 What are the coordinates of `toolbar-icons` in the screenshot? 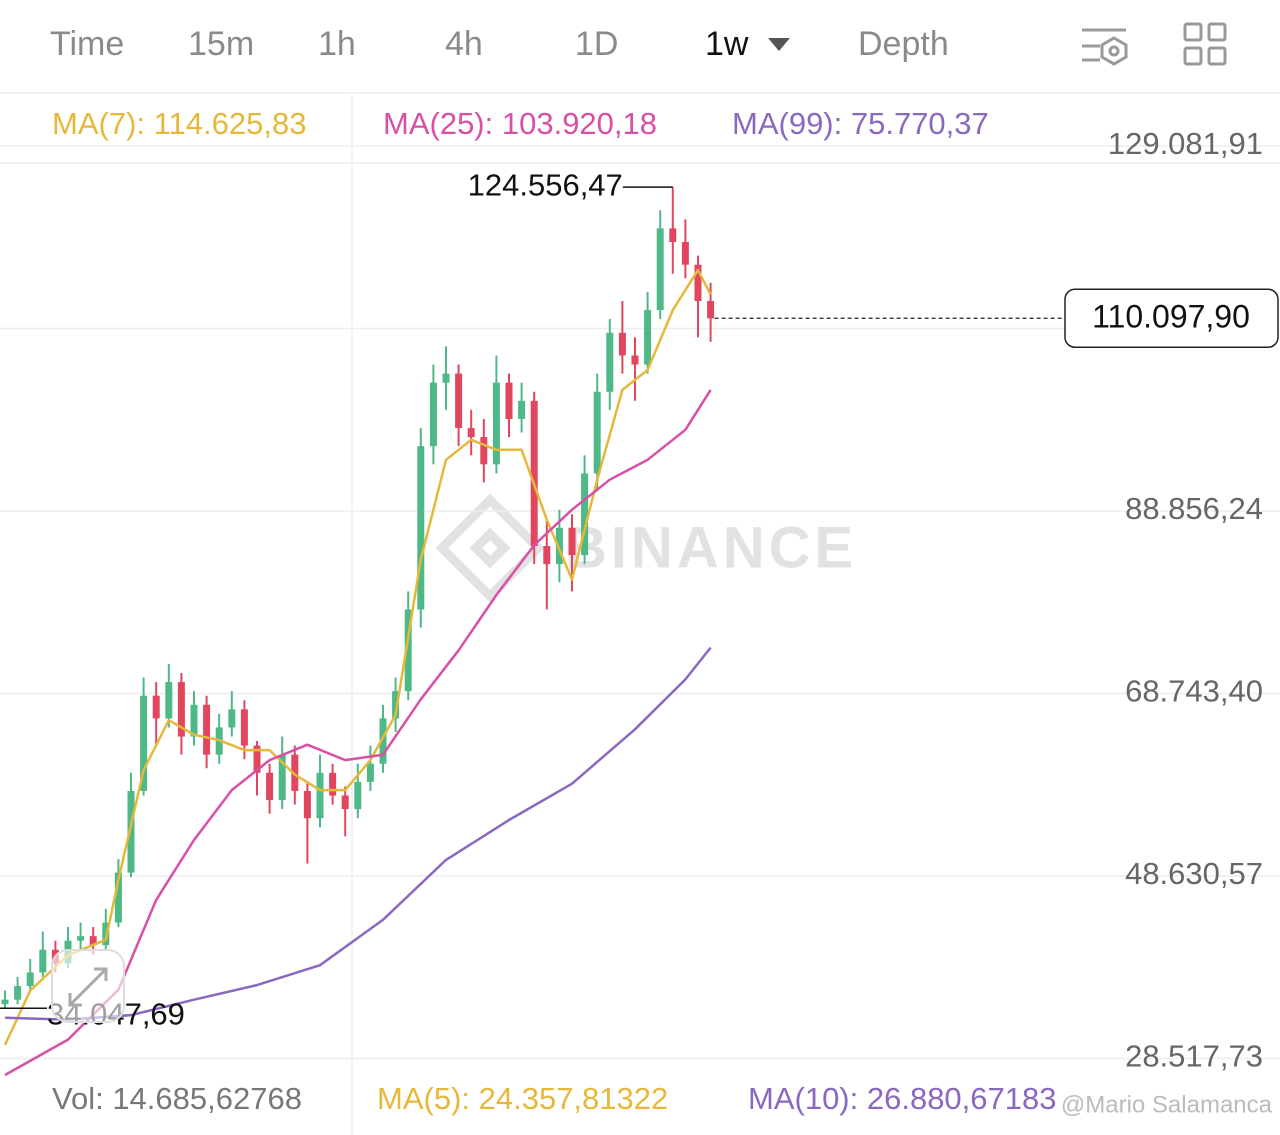 It's located at (1154, 44).